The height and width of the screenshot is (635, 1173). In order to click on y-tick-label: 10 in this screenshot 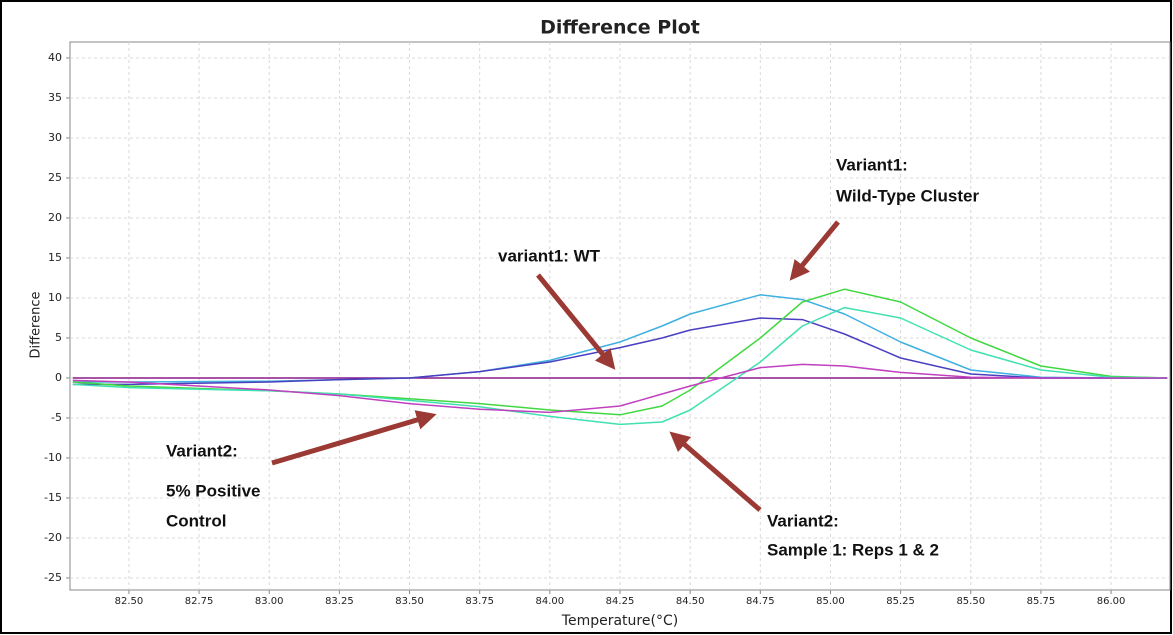, I will do `click(55, 297)`.